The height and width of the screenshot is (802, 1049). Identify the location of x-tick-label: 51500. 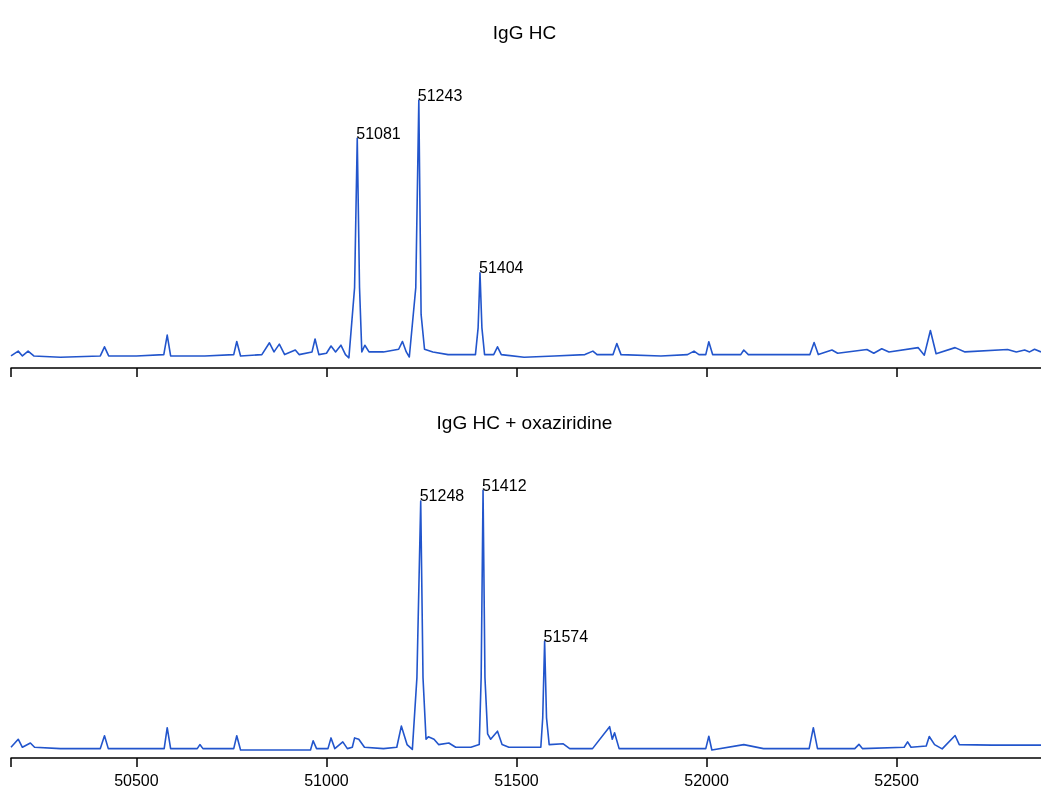
(516, 780).